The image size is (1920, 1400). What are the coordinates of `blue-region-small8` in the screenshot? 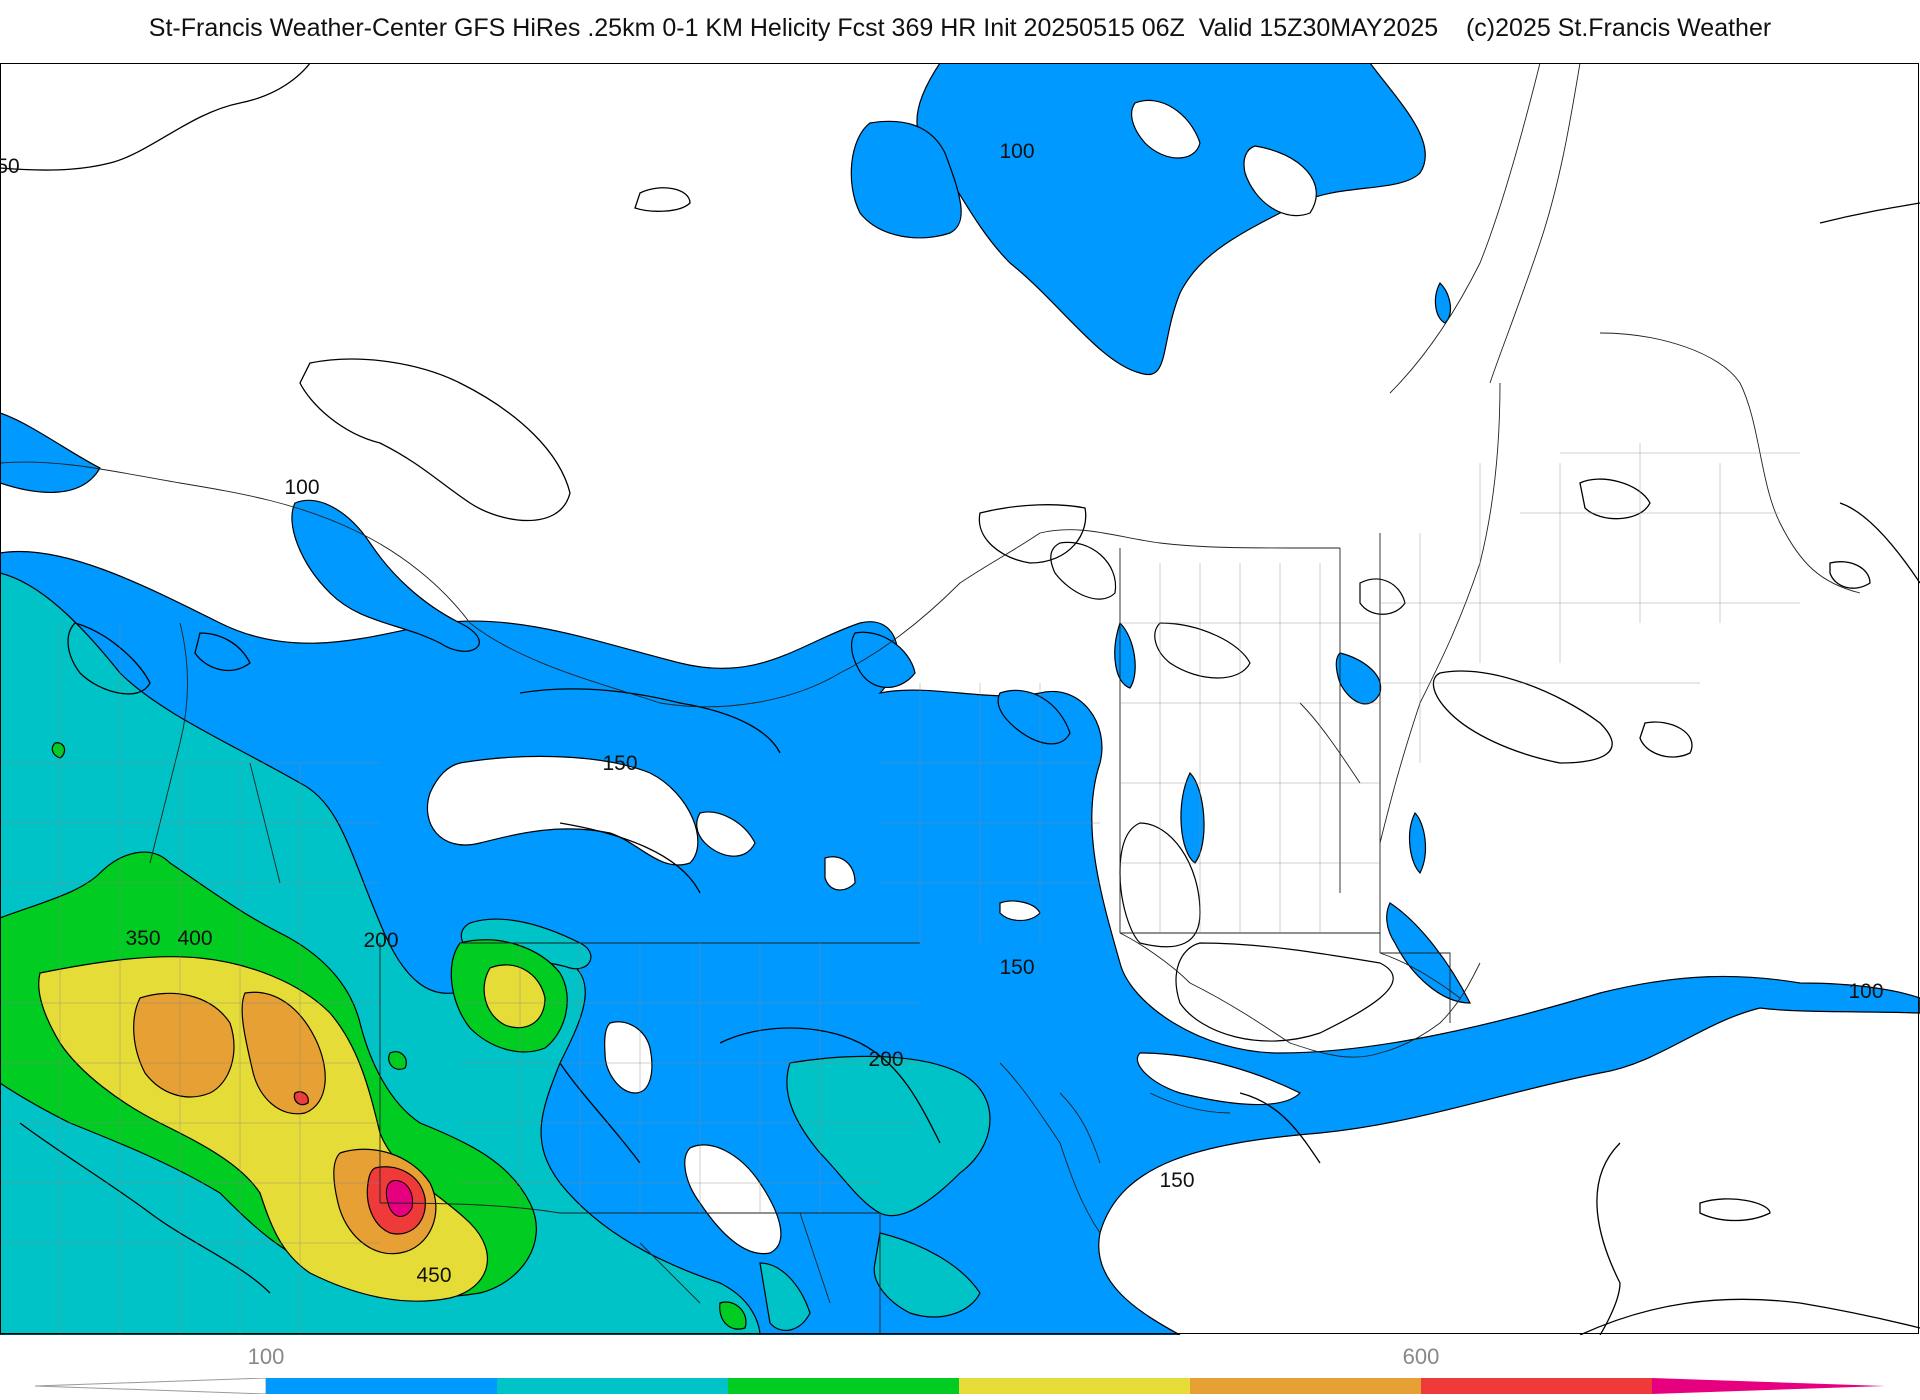 It's located at (883, 659).